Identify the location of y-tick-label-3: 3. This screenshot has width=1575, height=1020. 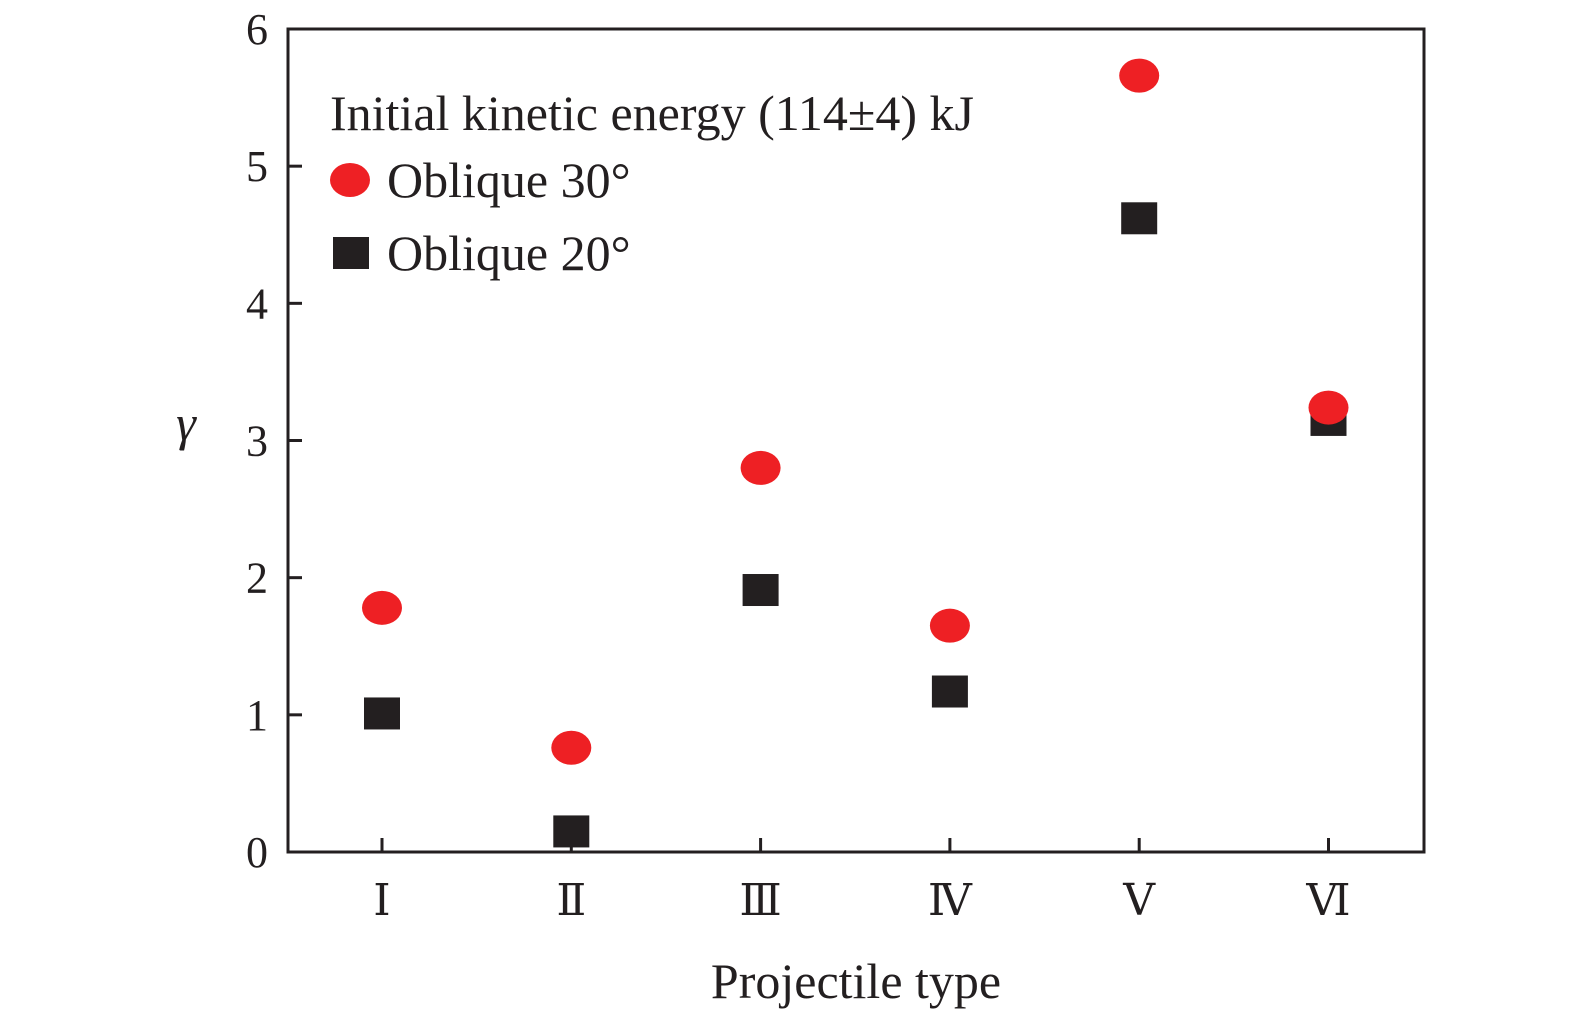
(257, 441).